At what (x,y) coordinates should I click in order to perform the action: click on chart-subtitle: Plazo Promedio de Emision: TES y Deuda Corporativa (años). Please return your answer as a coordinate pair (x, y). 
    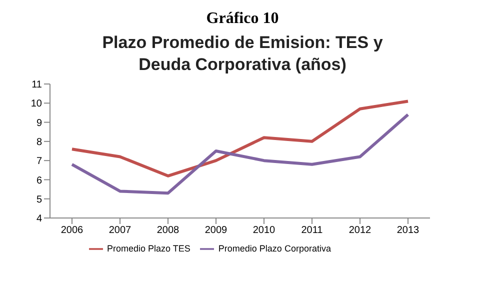
    Looking at the image, I should click on (242, 54).